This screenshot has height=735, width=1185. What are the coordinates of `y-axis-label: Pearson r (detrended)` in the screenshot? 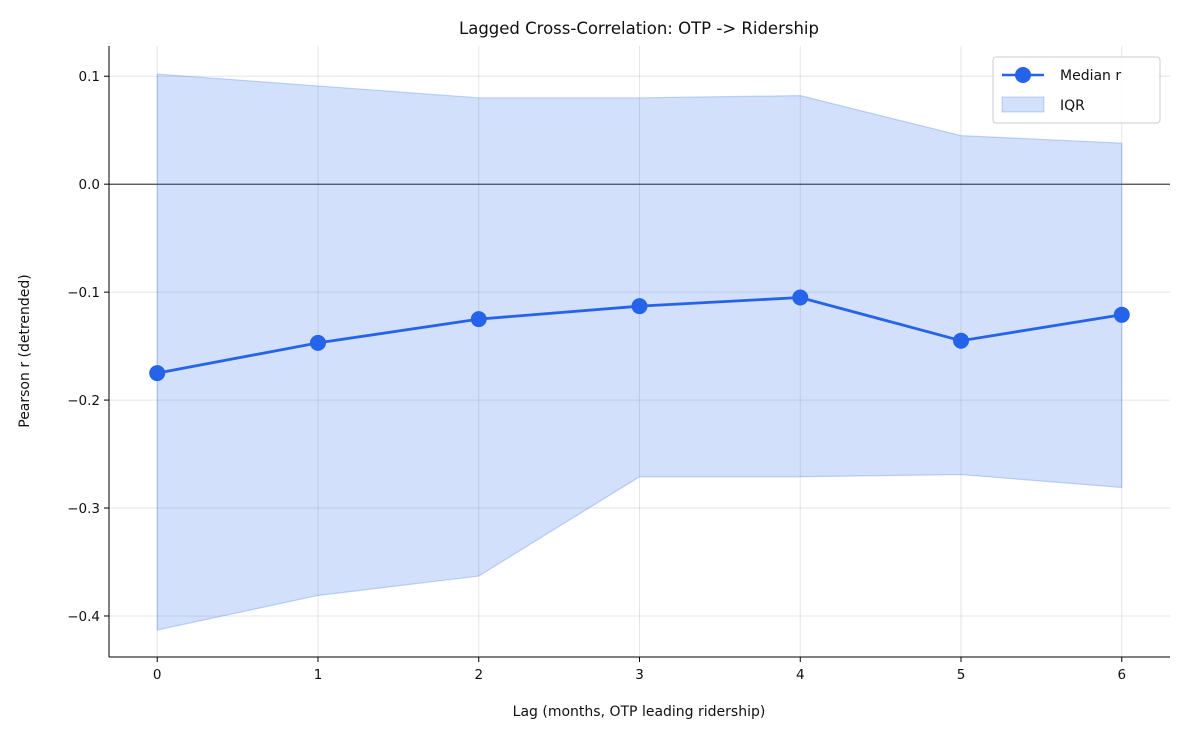 It's located at (25, 351).